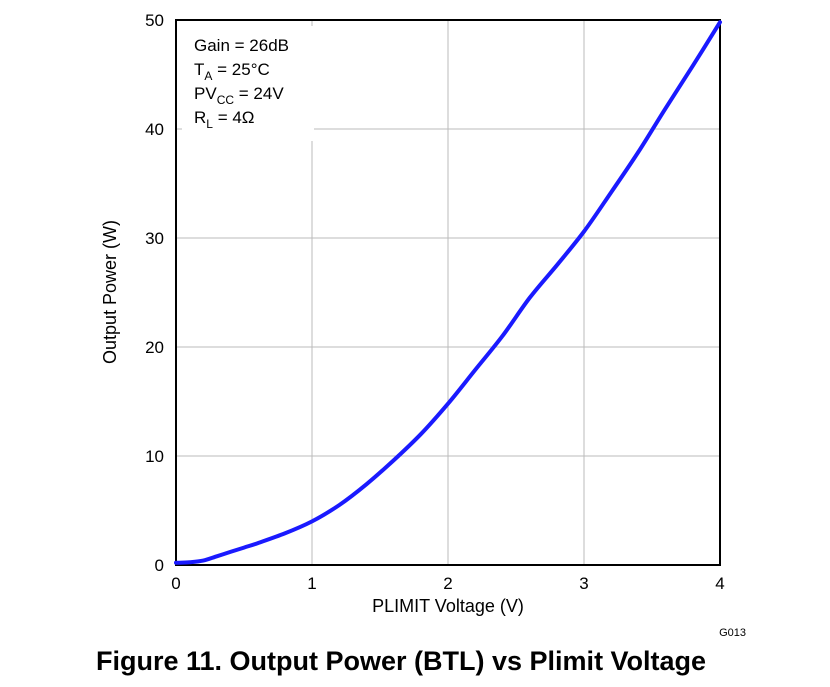  Describe the element at coordinates (239, 95) in the screenshot. I see `annotation-supply: PVCC = 24V` at that location.